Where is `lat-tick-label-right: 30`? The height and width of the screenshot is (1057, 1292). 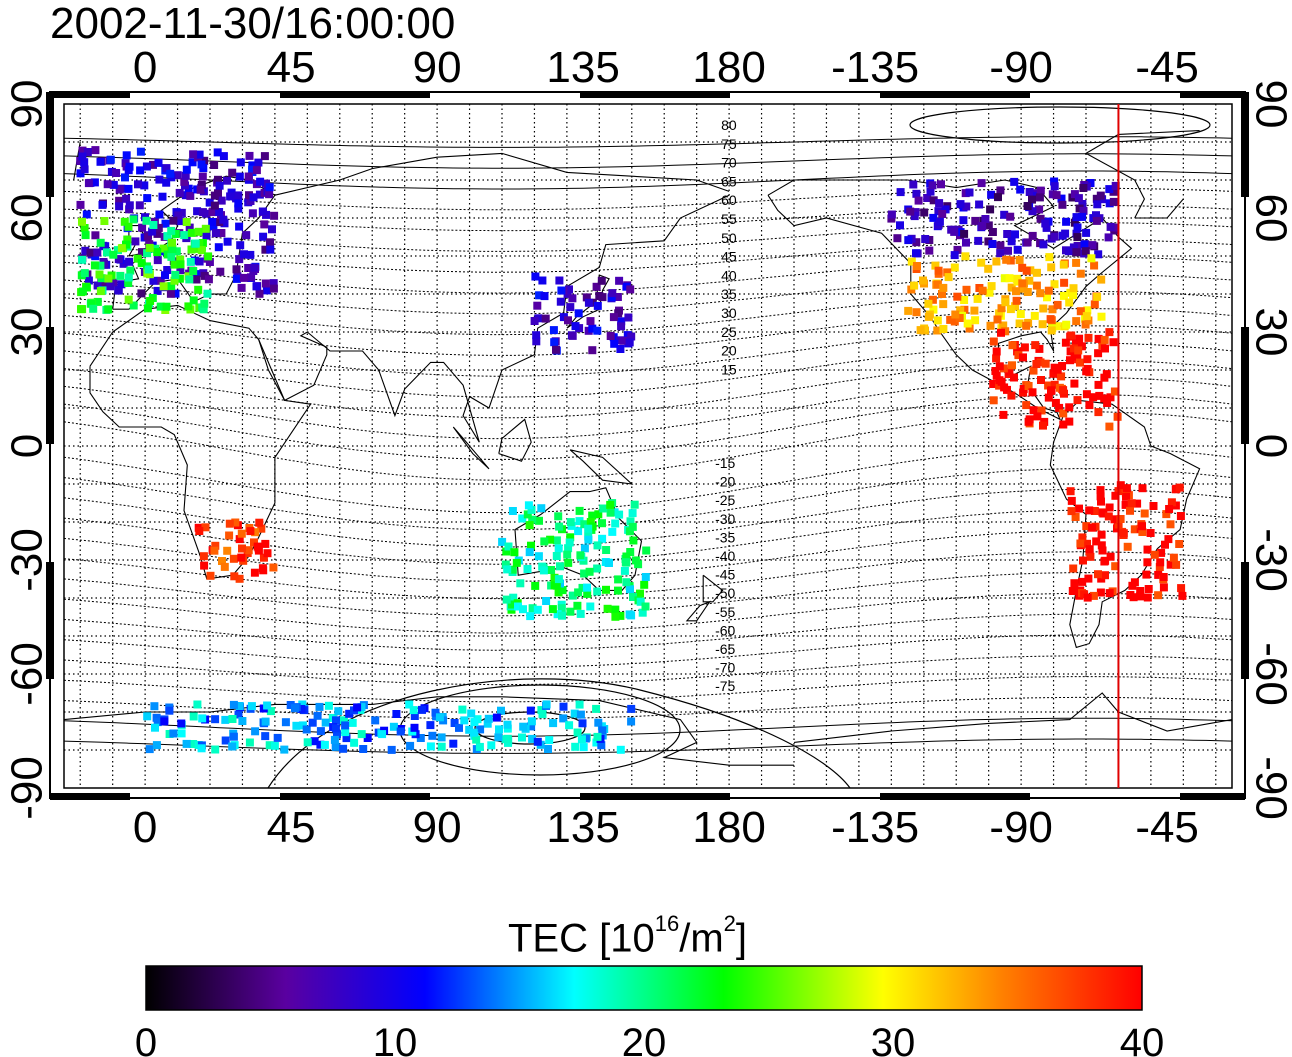 lat-tick-label-right: 30 is located at coordinates (1269, 332).